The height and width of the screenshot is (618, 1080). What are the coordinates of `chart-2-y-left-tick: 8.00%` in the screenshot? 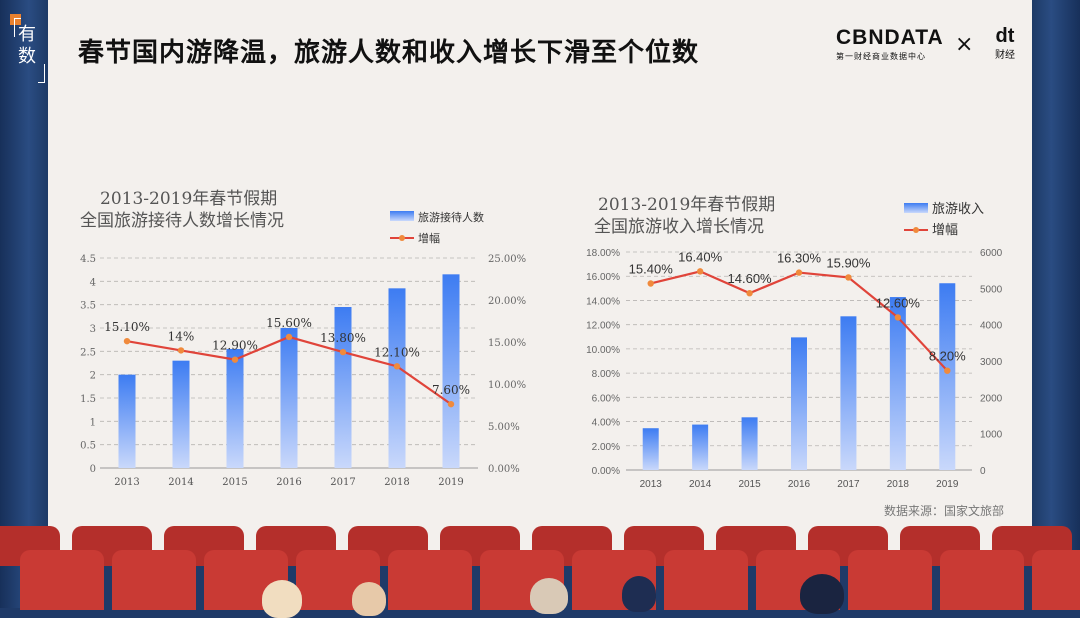 It's located at (606, 374).